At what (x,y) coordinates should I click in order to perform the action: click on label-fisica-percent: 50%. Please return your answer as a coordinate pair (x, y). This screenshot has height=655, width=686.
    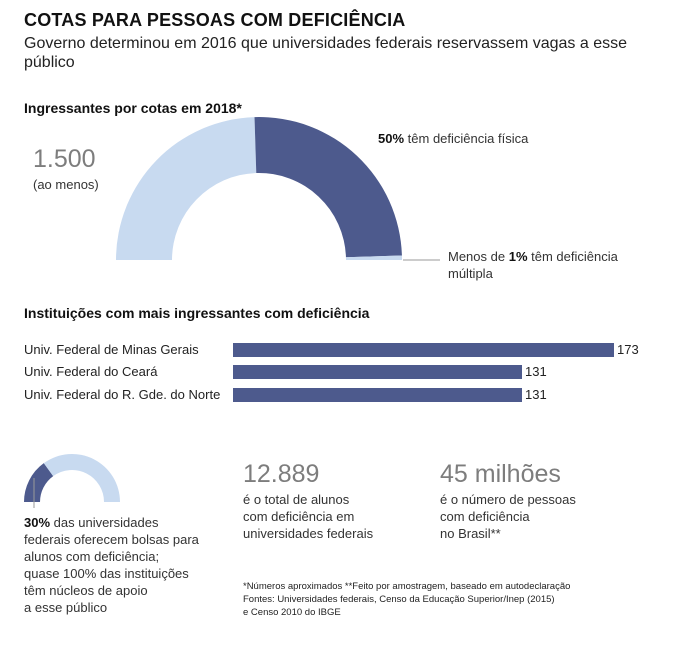
    Looking at the image, I should click on (391, 138).